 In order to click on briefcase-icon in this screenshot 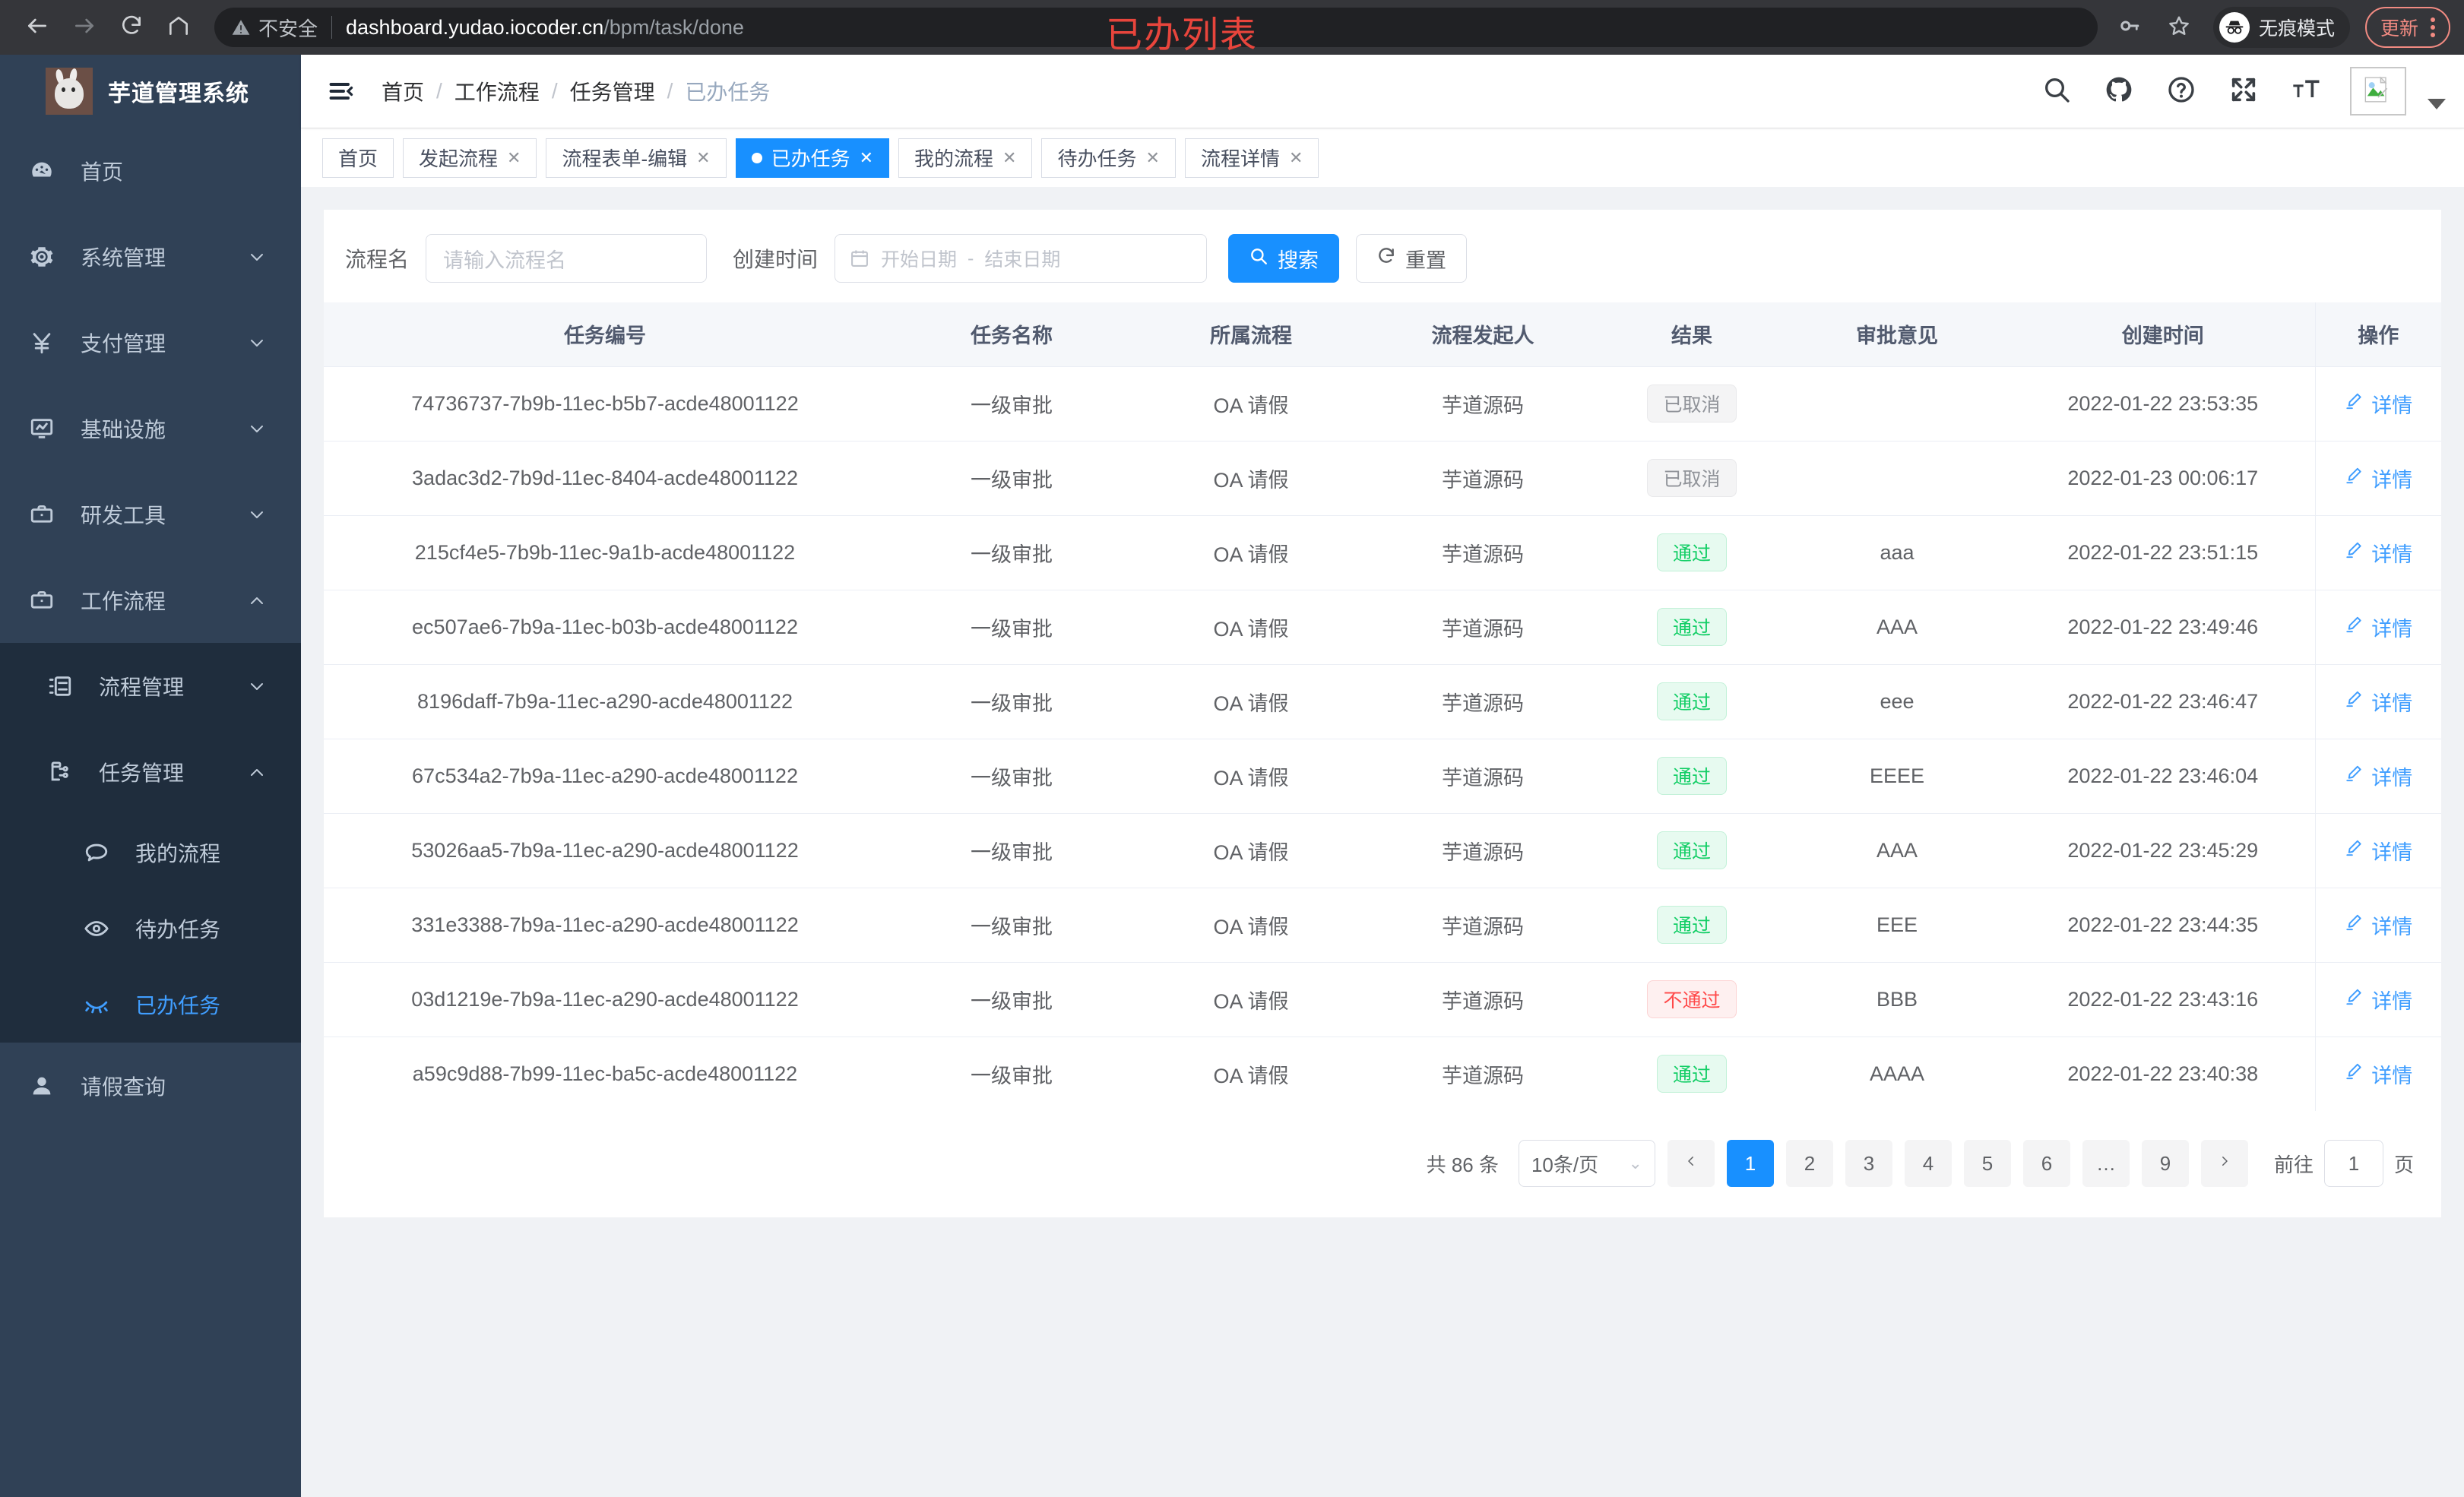, I will do `click(46, 600)`.